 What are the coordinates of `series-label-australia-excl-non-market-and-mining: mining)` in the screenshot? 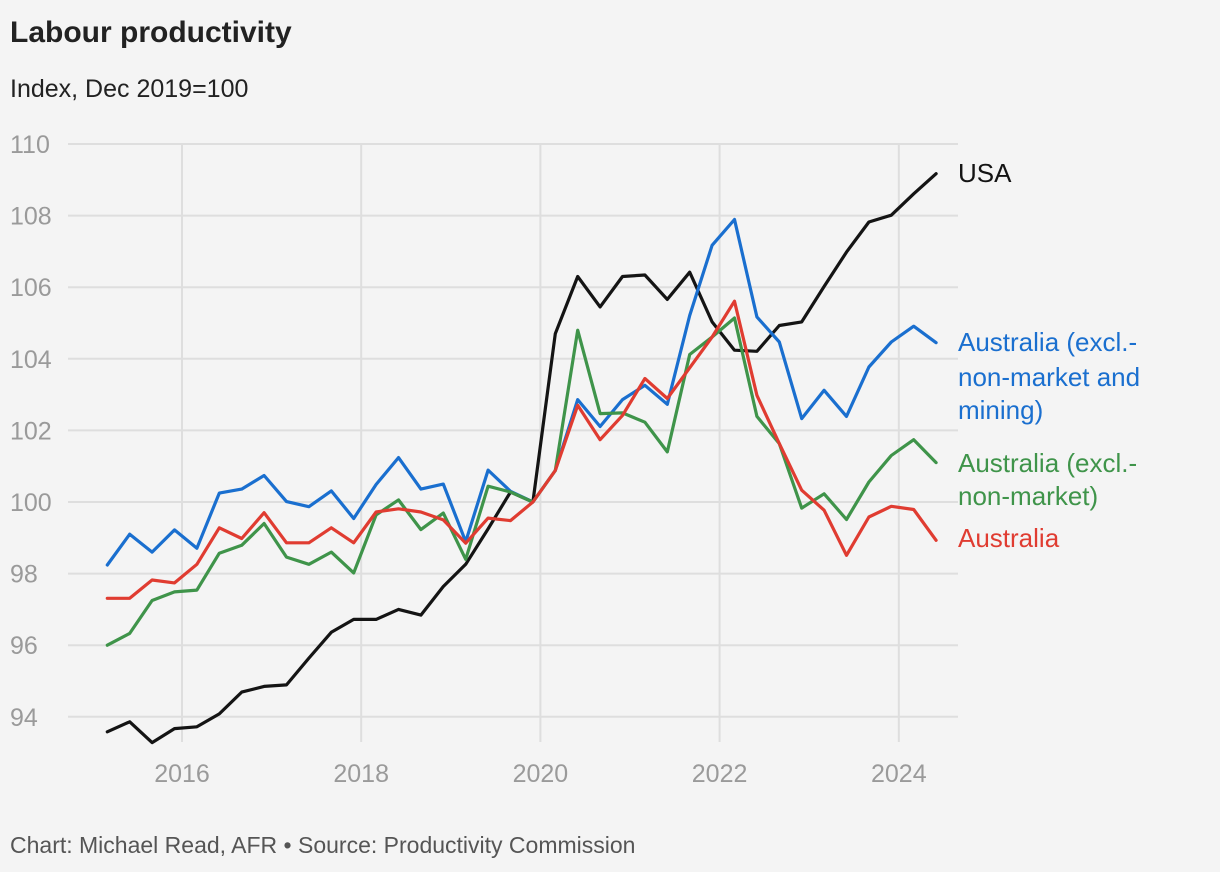 It's located at (1000, 410).